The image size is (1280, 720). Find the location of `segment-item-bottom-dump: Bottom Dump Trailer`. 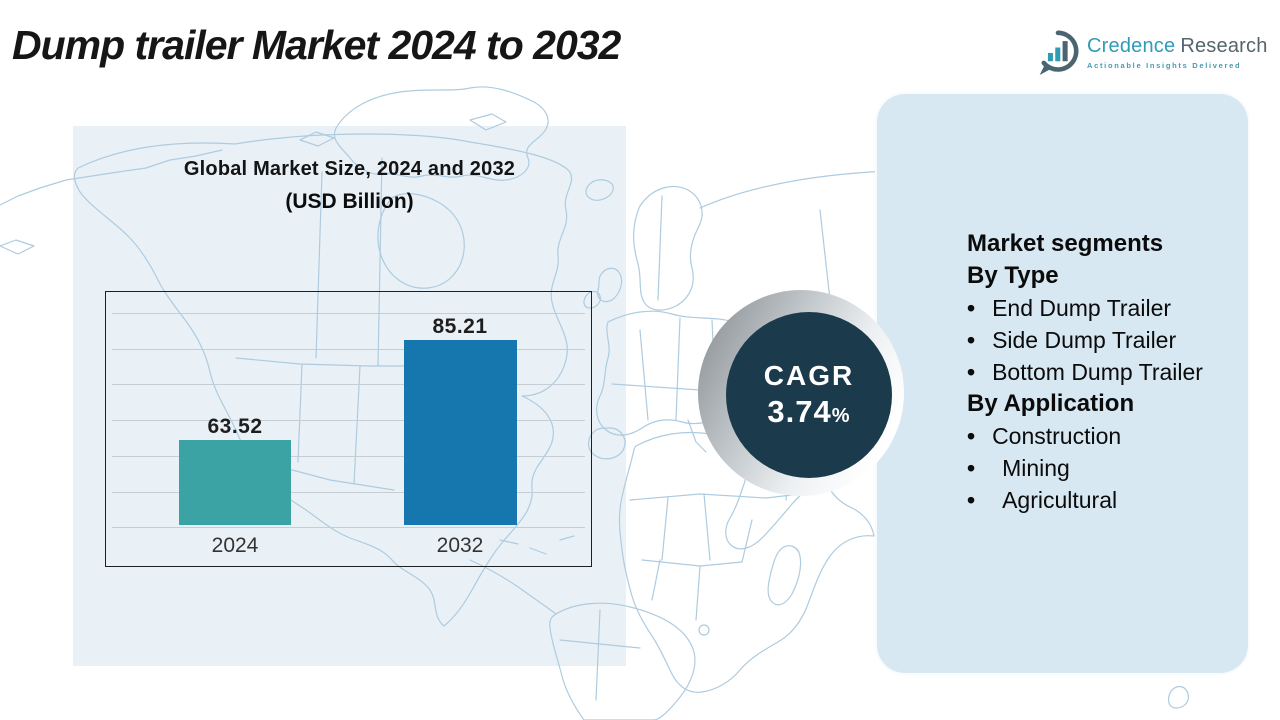

segment-item-bottom-dump: Bottom Dump Trailer is located at coordinates (1098, 372).